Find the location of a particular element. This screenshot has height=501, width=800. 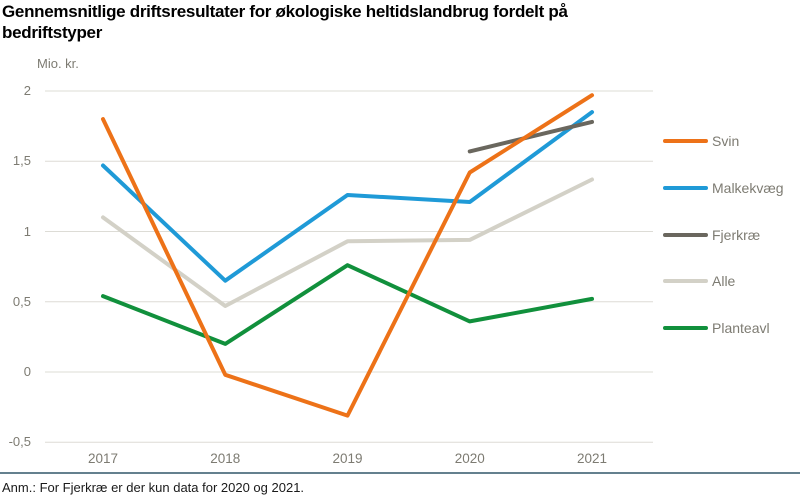

x-tick-label-2017: 2017 is located at coordinates (103, 458).